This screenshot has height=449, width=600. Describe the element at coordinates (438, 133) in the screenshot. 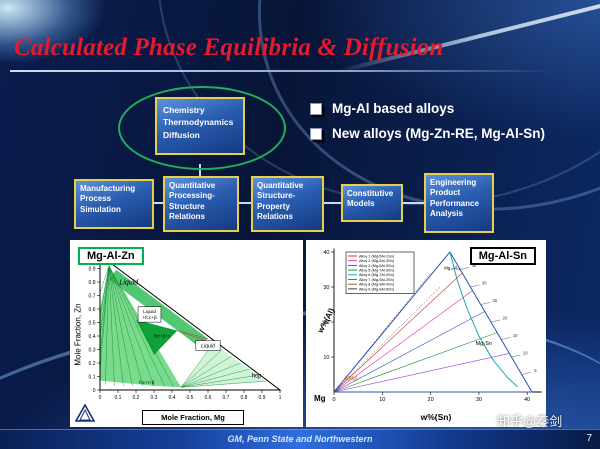

I see `bullet-text: New alloys (Mg-Zn-RE, Mg-Al-Sn)` at that location.